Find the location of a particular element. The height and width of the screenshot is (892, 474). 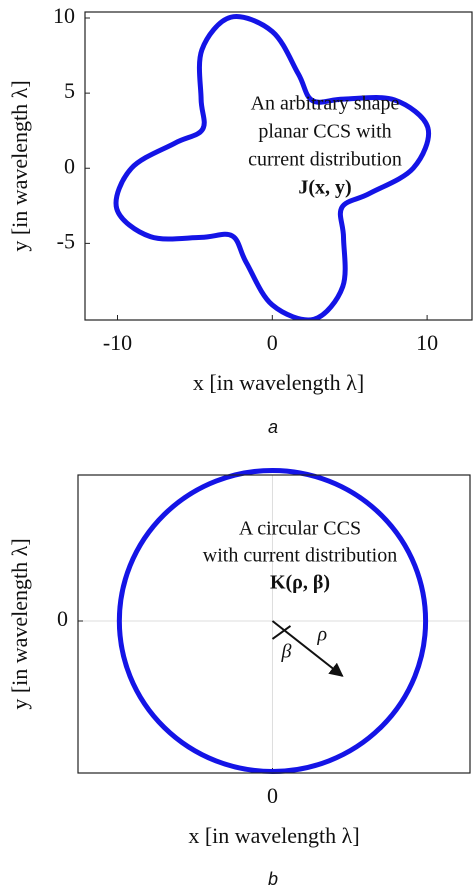

angle-mark is located at coordinates (281, 632).